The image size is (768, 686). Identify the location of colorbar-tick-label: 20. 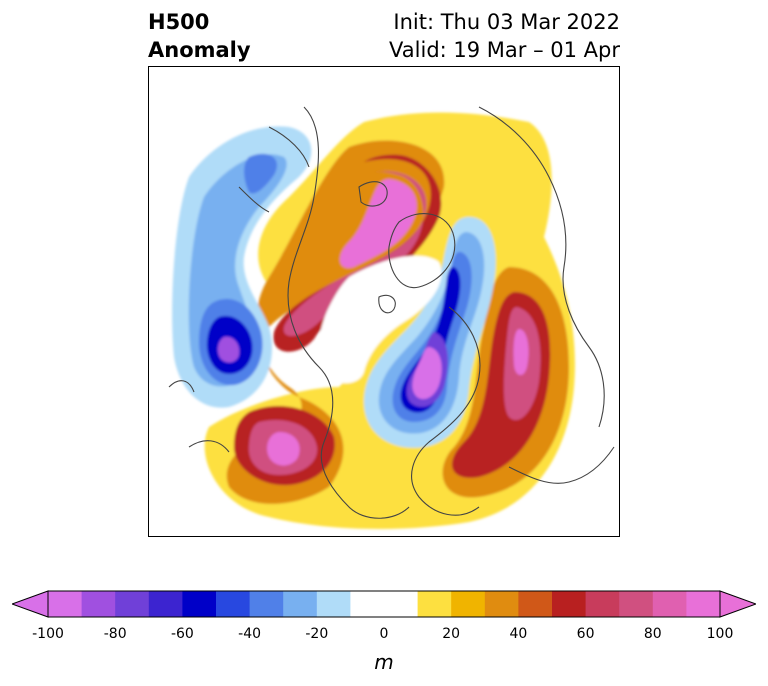
(451, 634).